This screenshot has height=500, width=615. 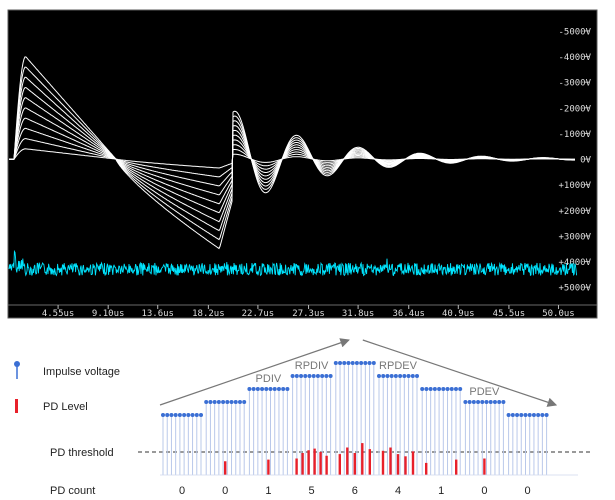 What do you see at coordinates (208, 314) in the screenshot?
I see `x-tick-label: 18.2us` at bounding box center [208, 314].